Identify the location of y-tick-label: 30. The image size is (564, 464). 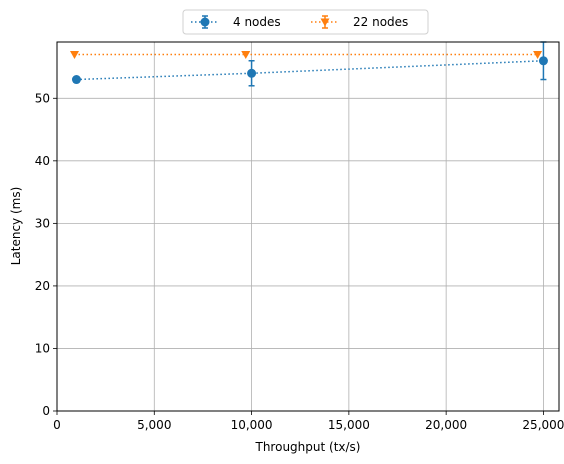
(42, 223).